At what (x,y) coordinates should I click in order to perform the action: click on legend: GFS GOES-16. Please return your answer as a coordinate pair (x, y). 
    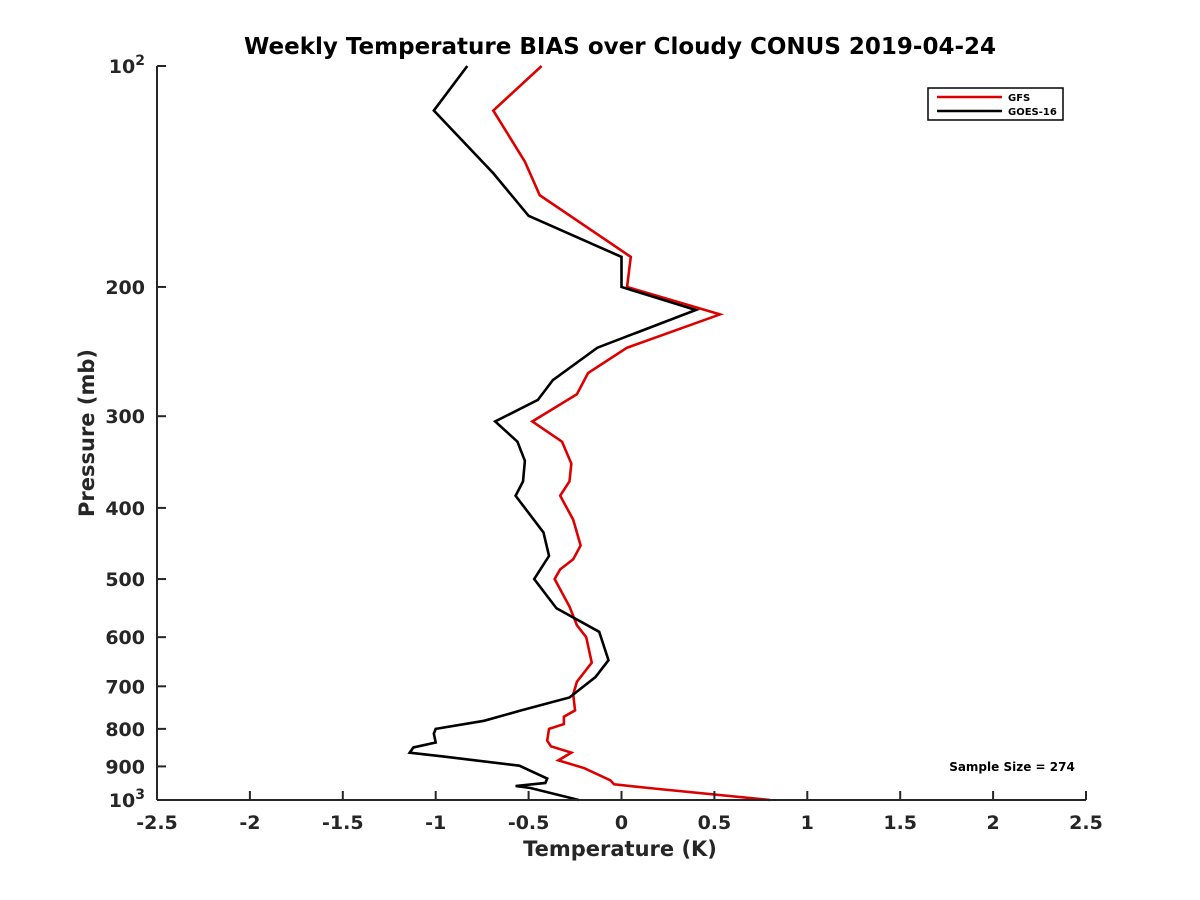
    Looking at the image, I should click on (995, 104).